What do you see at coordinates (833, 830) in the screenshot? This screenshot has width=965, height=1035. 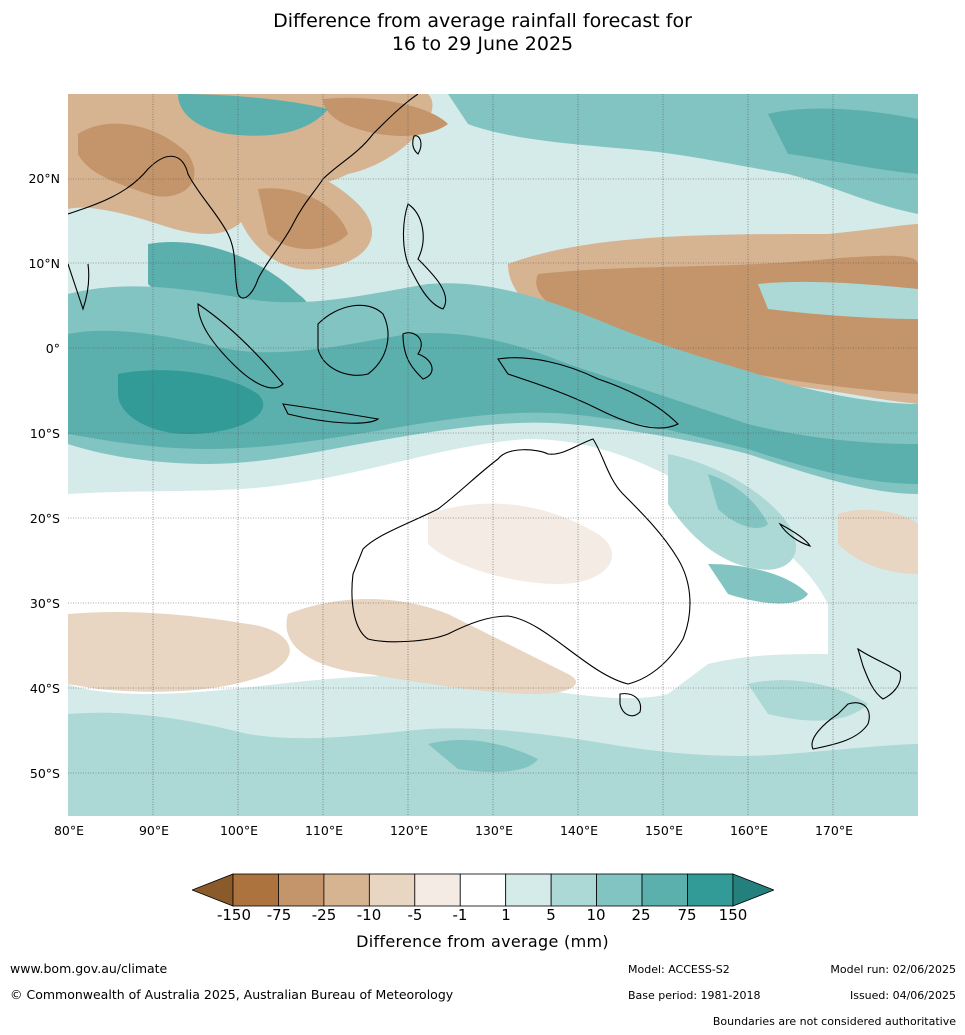 I see `lon-label-170e: 170°E` at bounding box center [833, 830].